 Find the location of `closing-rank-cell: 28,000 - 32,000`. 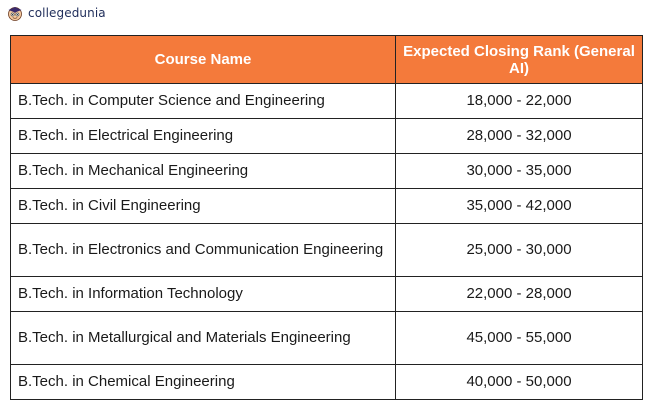

closing-rank-cell: 28,000 - 32,000 is located at coordinates (519, 136).